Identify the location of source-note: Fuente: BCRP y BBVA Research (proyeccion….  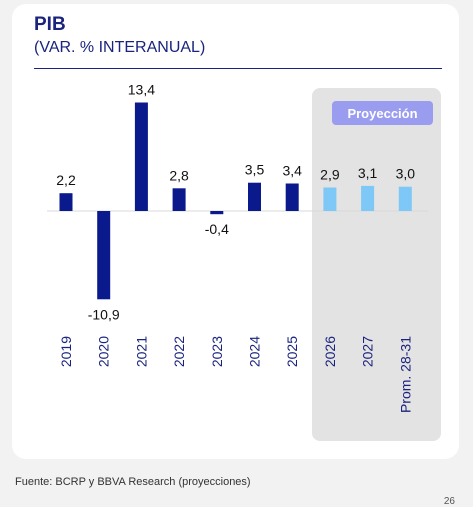
(133, 482).